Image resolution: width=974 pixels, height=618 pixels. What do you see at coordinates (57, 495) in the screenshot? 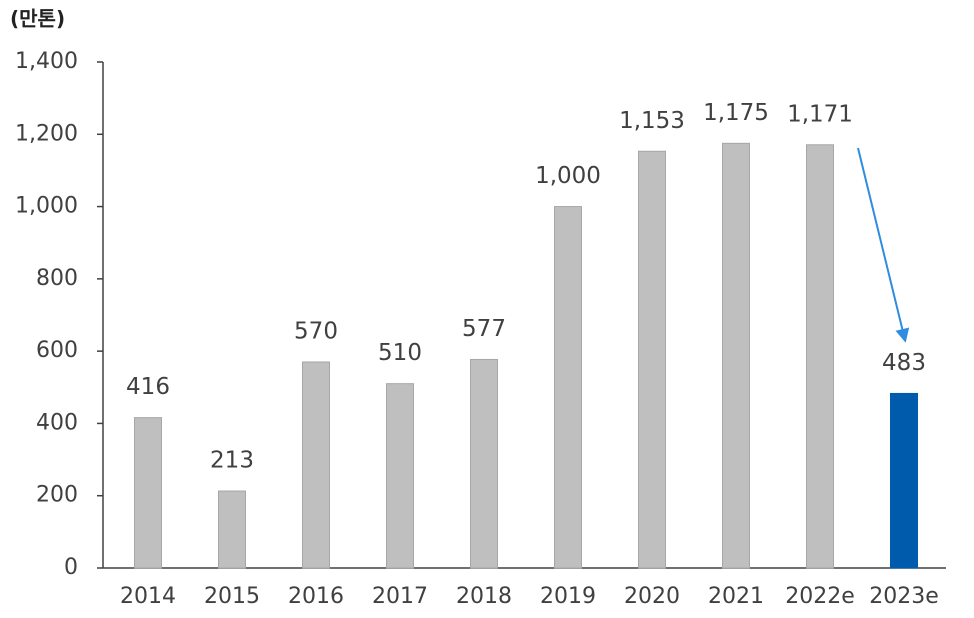
I see `y-tick-label: 200` at bounding box center [57, 495].